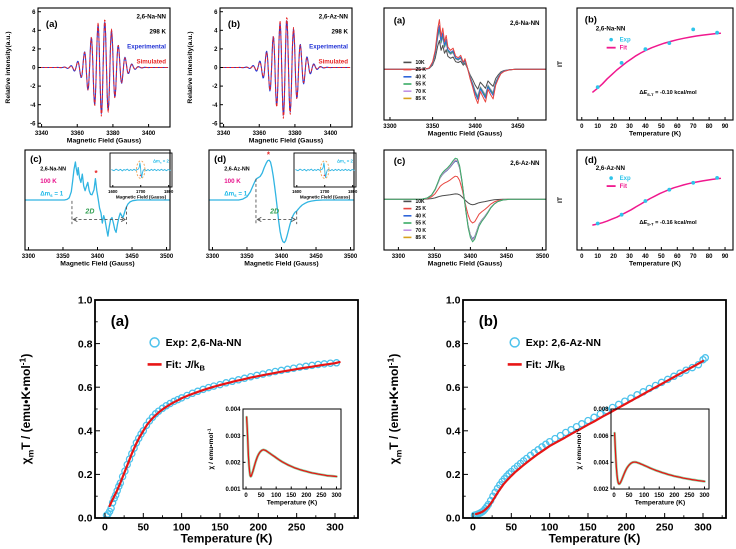 The image size is (736, 549). I want to click on legend-label: 40 K, so click(420, 77).